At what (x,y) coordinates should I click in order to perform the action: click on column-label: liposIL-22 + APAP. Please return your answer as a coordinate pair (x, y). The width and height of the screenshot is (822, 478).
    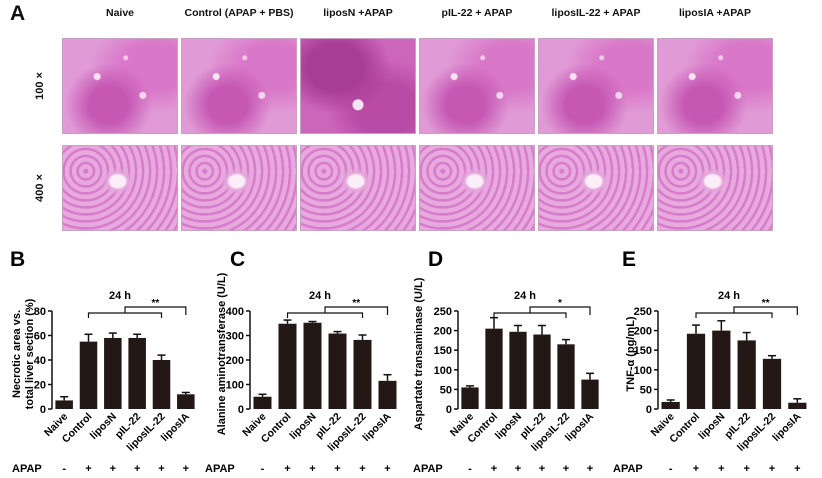
    Looking at the image, I should click on (596, 13).